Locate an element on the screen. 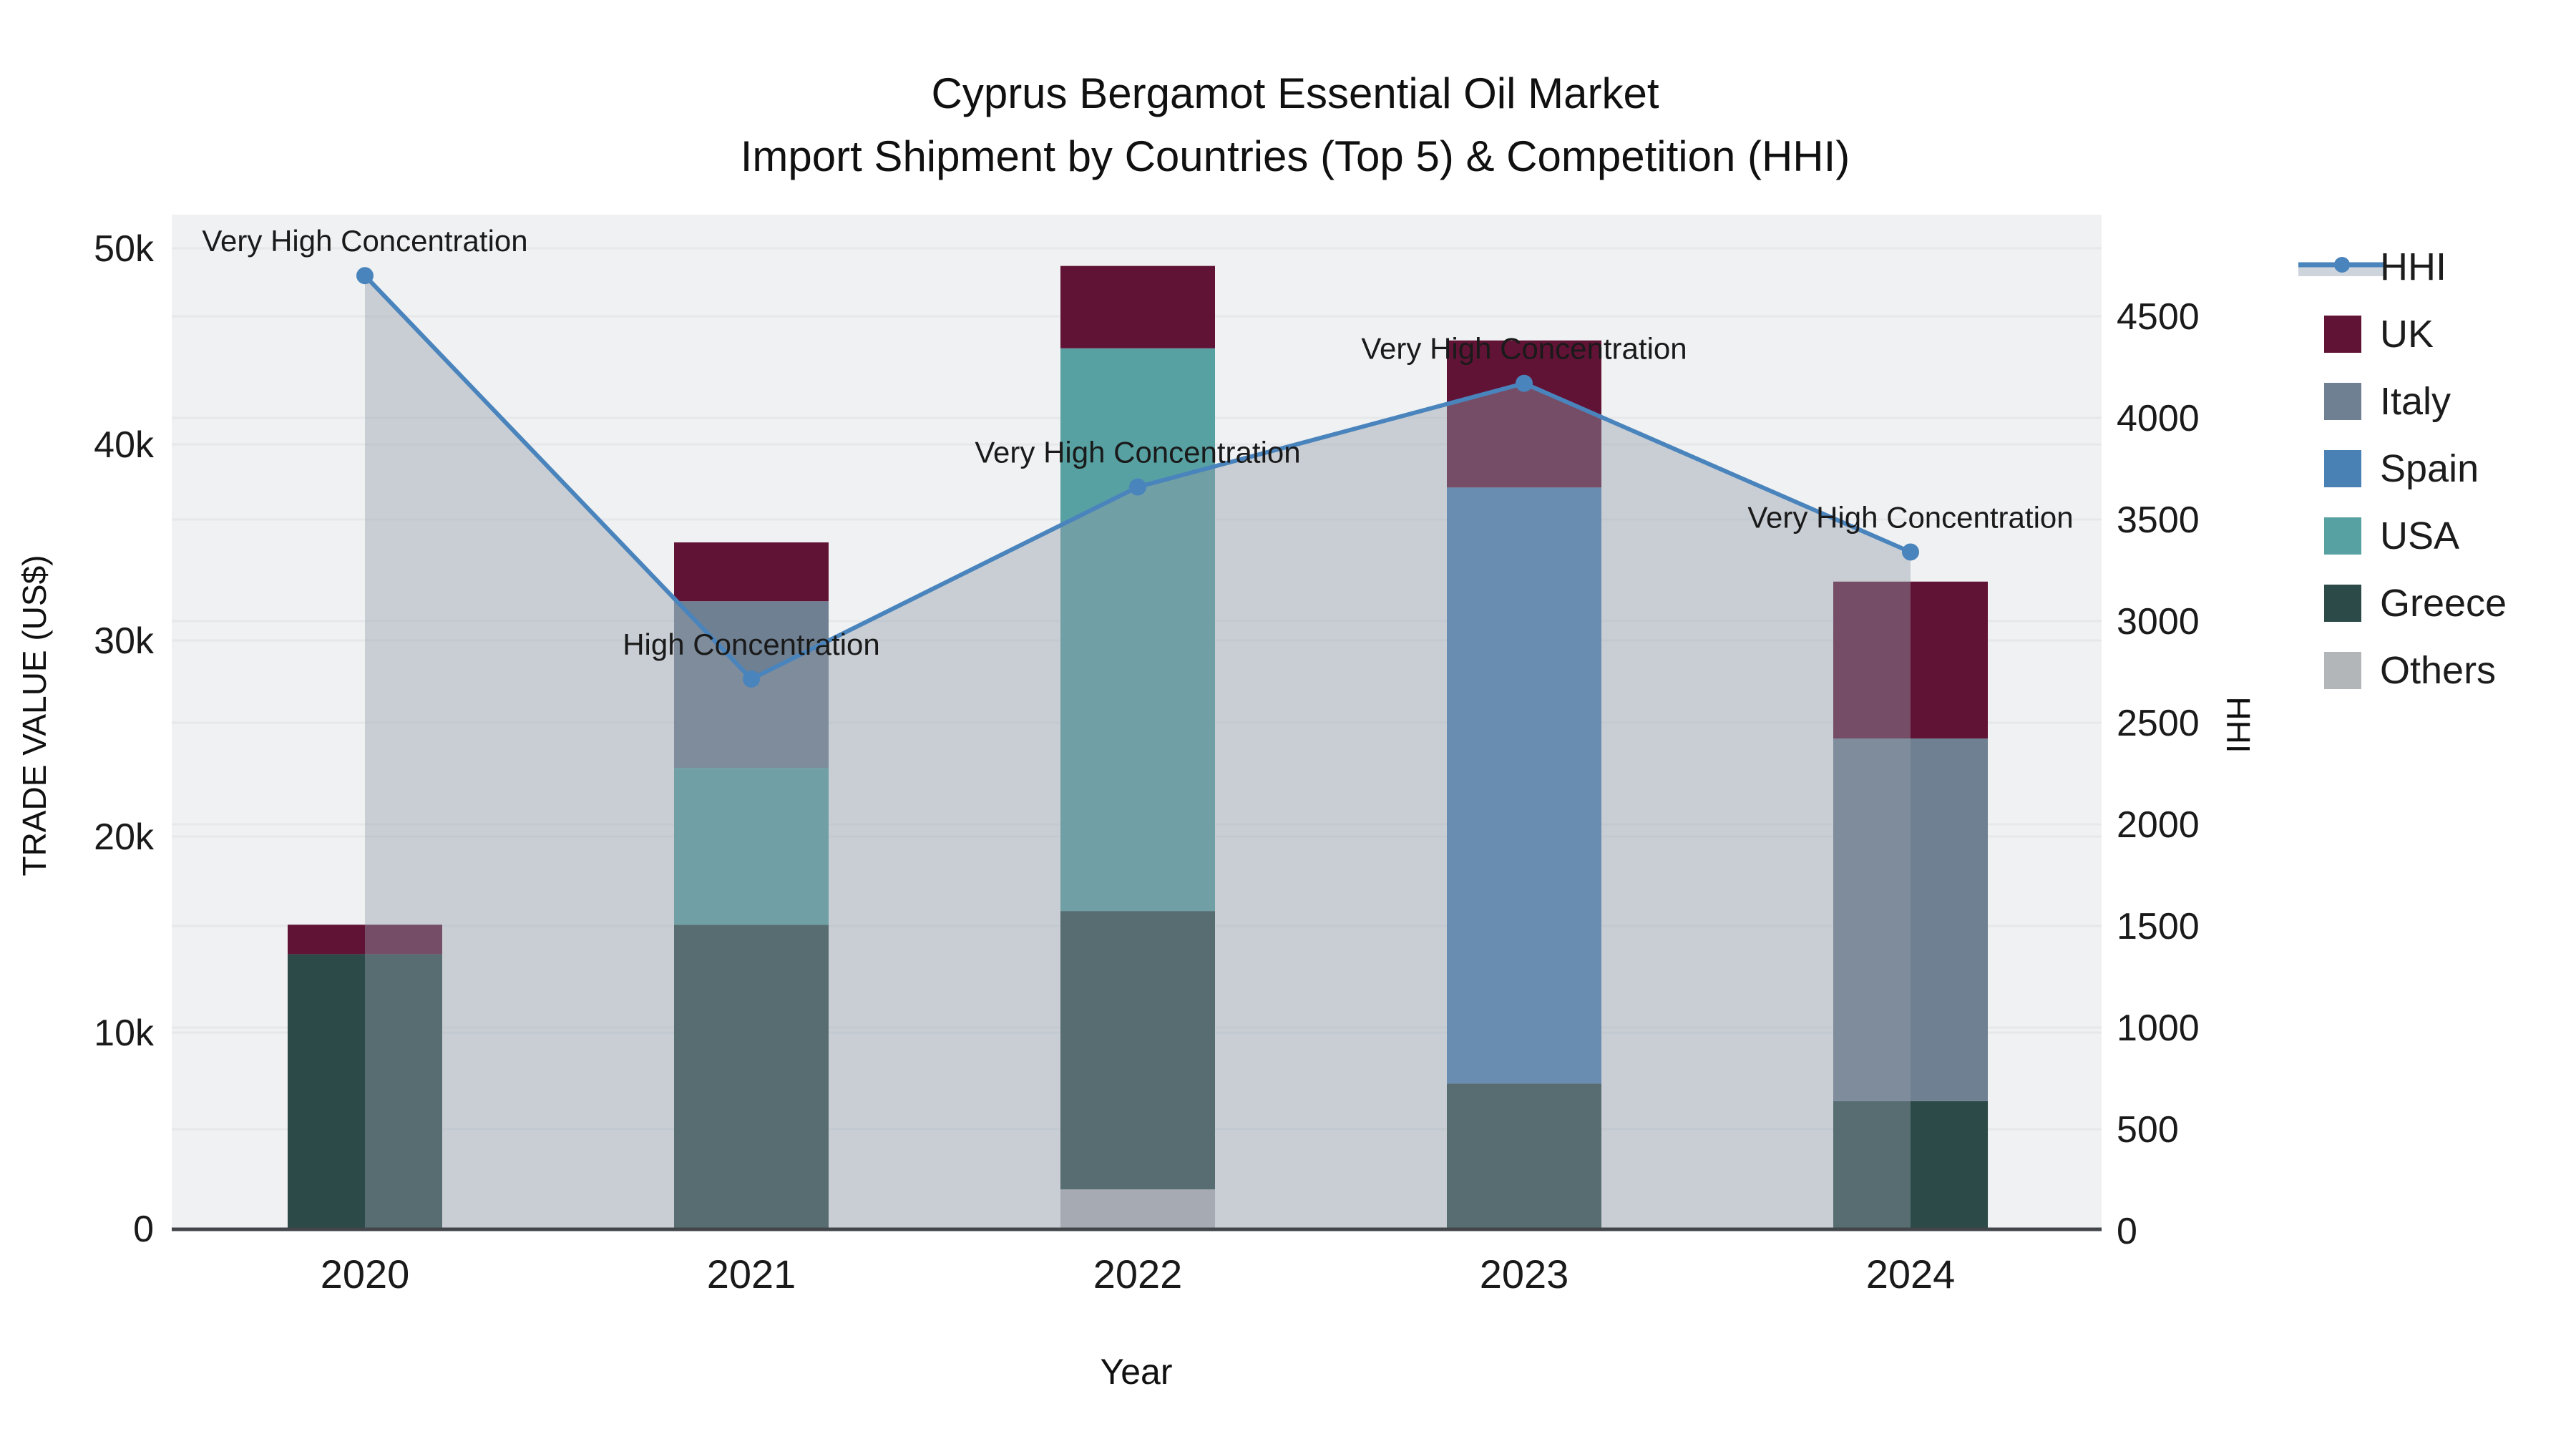 The image size is (2576, 1449). legend-item-others: Others is located at coordinates (2402, 670).